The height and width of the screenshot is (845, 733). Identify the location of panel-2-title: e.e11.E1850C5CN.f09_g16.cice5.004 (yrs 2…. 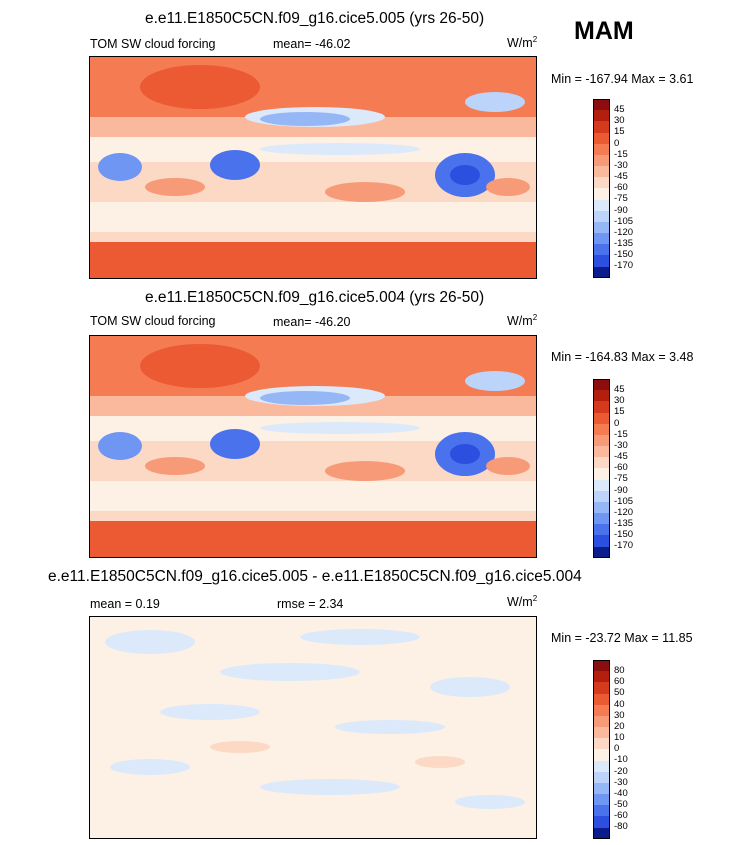
(315, 297).